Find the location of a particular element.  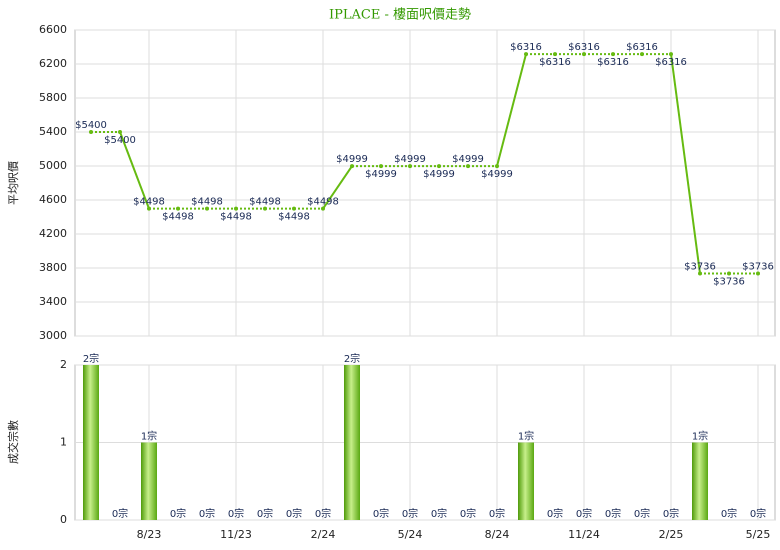

y-tick-label: 3800 is located at coordinates (53, 267).